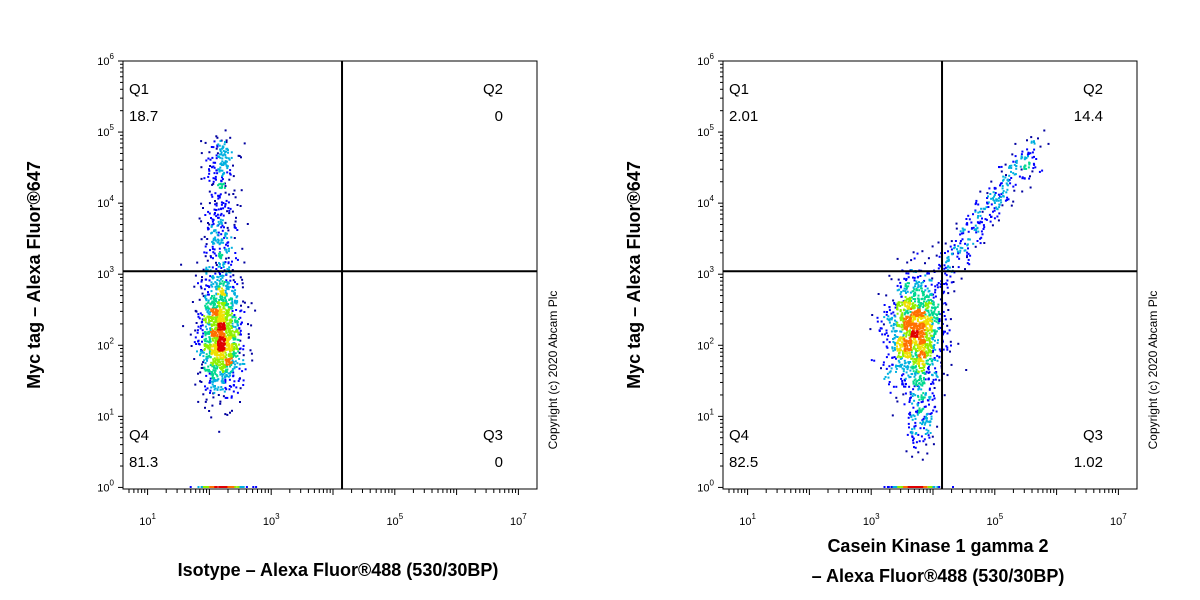 The width and height of the screenshot is (1200, 600). What do you see at coordinates (1153, 370) in the screenshot?
I see `copyright-notice: Copyright (c) 2020 Abcam Plc` at bounding box center [1153, 370].